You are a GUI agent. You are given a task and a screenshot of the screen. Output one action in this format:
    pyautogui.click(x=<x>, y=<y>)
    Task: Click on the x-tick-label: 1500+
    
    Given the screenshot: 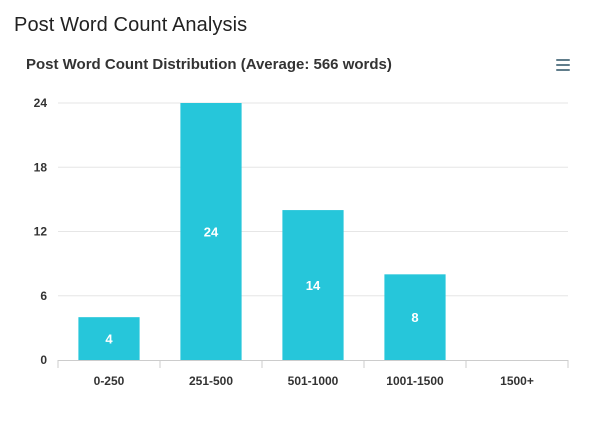 What is the action you would take?
    pyautogui.click(x=517, y=381)
    